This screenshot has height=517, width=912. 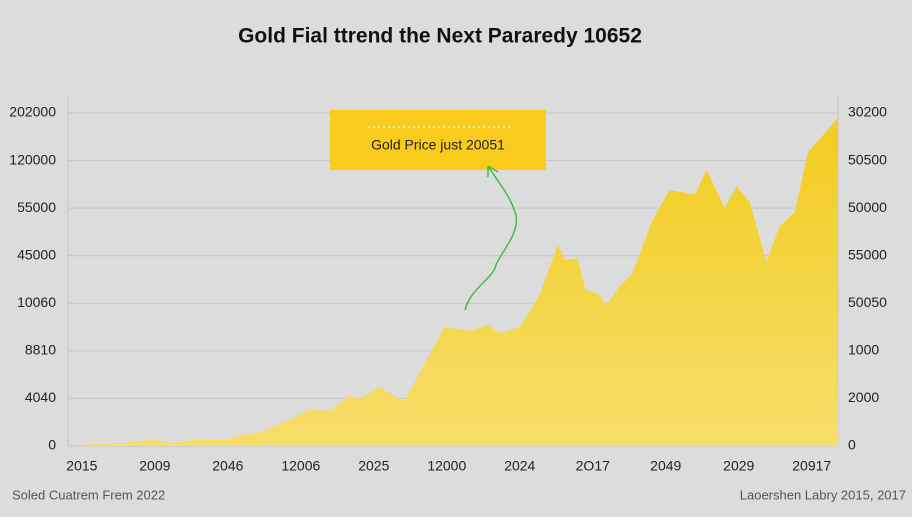 I want to click on chart-title: Gold Fial ttrend the Next Pararedy 10652, so click(x=440, y=36).